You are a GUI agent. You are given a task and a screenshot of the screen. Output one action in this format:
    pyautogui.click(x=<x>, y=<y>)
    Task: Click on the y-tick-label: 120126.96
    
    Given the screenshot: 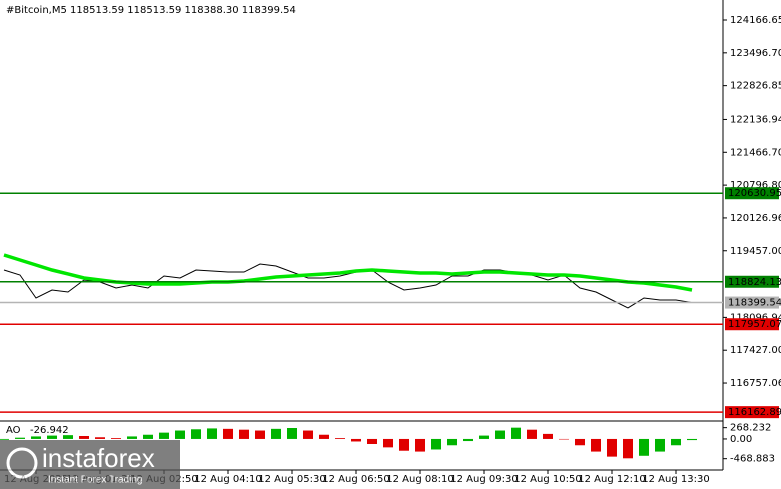 What is the action you would take?
    pyautogui.click(x=755, y=218)
    